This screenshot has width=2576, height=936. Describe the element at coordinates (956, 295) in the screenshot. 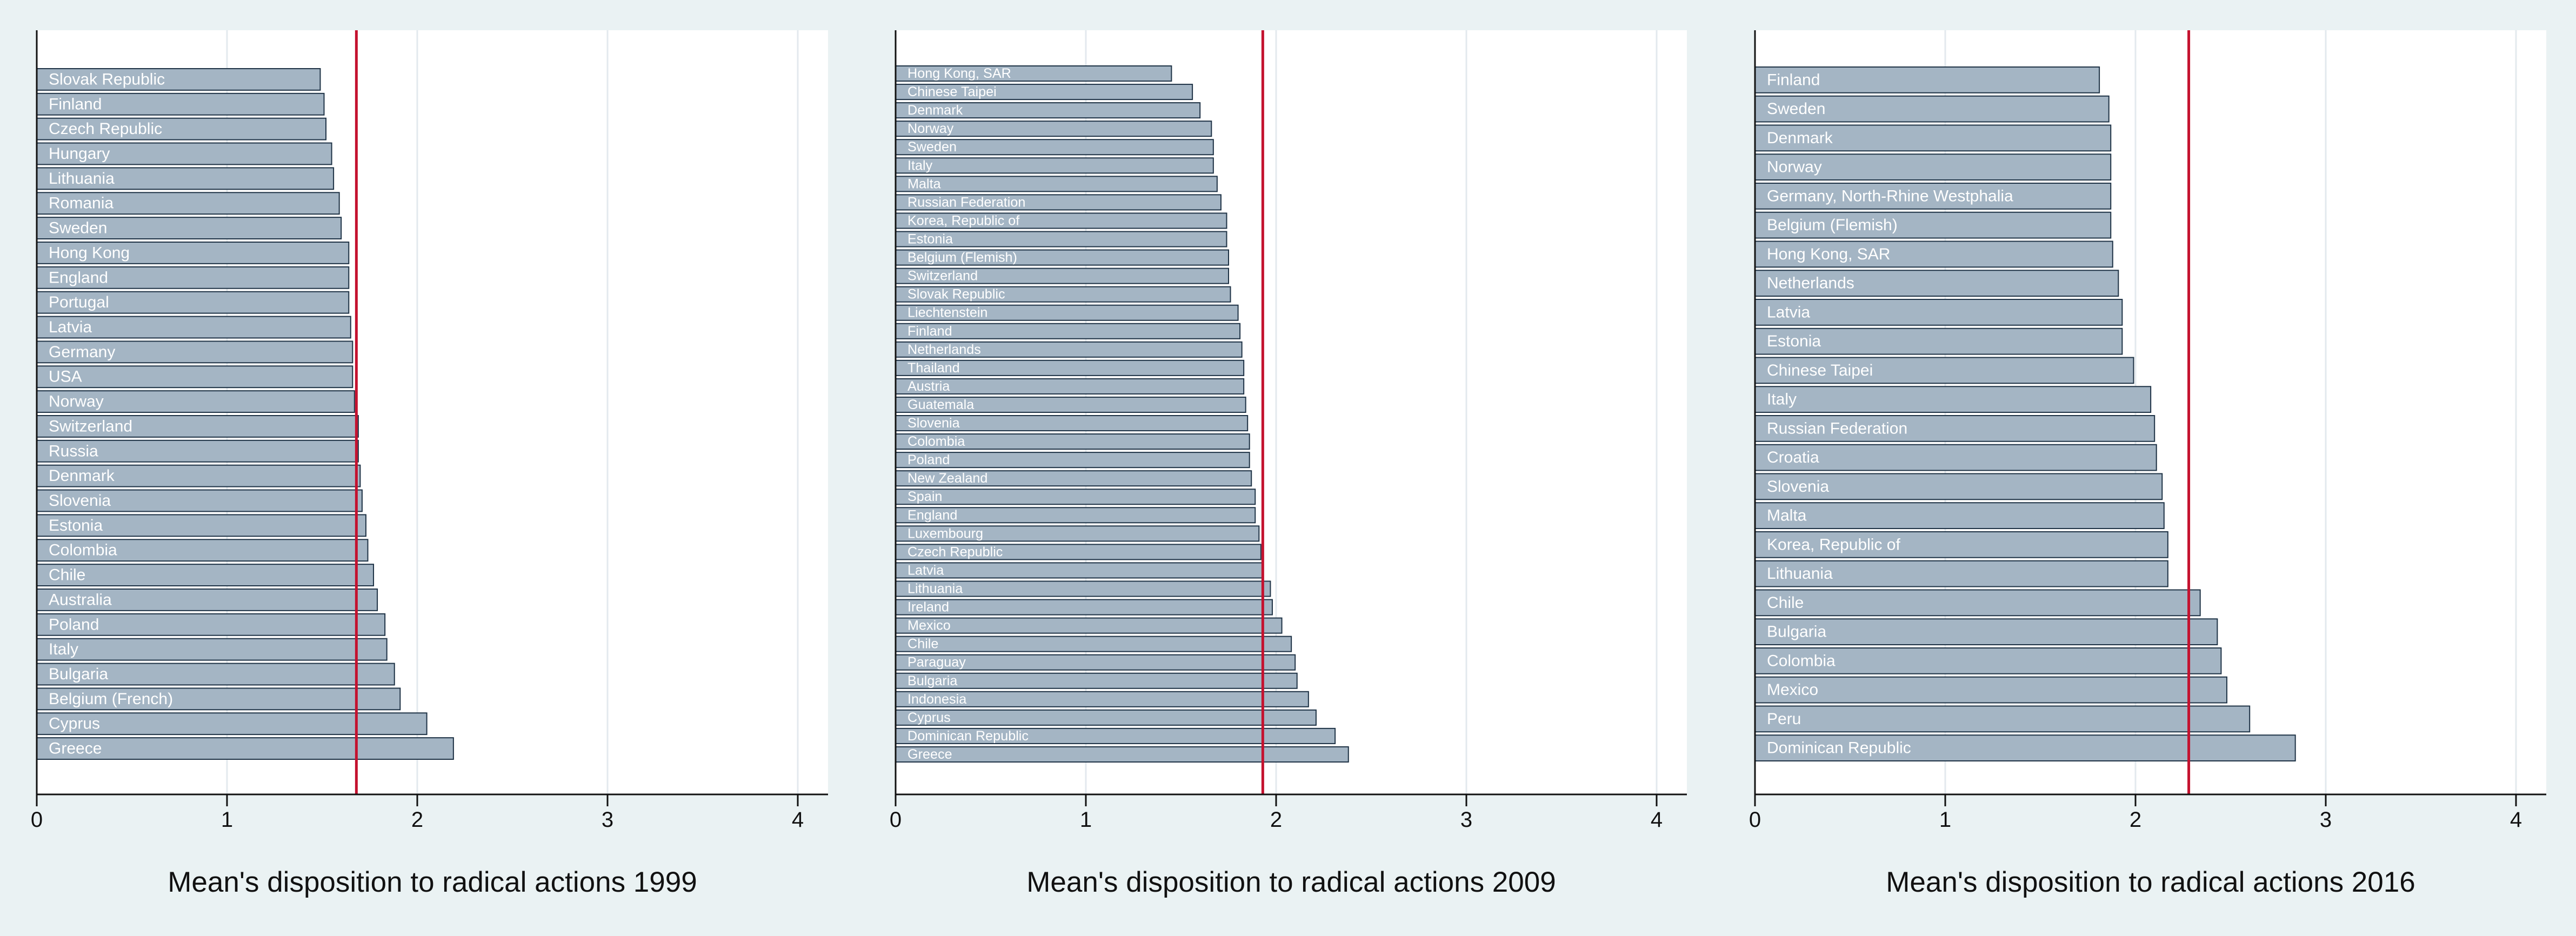

I see `bar-label: Slovak Republic` at that location.